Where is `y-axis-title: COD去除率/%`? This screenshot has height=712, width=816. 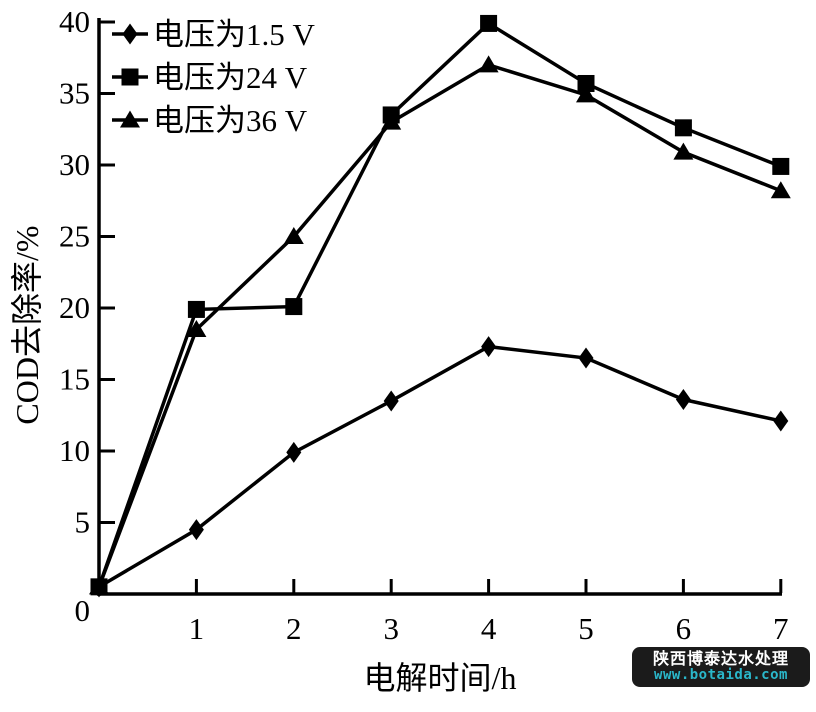 y-axis-title: COD去除率/% is located at coordinates (27, 324).